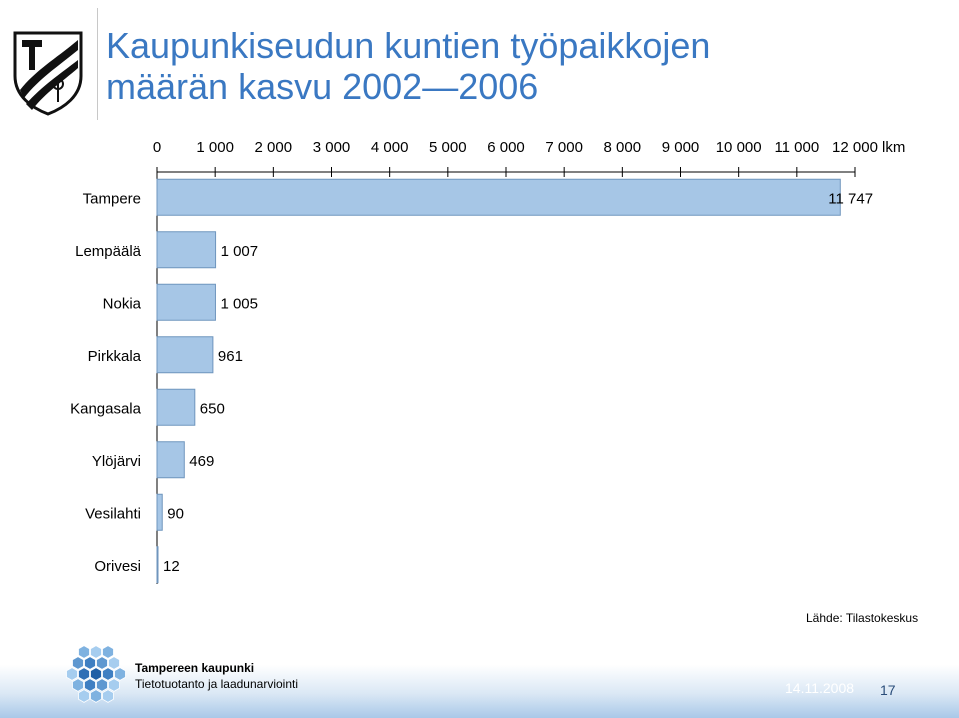 This screenshot has width=959, height=718. What do you see at coordinates (820, 688) in the screenshot?
I see `footer-date: 14.11.2008` at bounding box center [820, 688].